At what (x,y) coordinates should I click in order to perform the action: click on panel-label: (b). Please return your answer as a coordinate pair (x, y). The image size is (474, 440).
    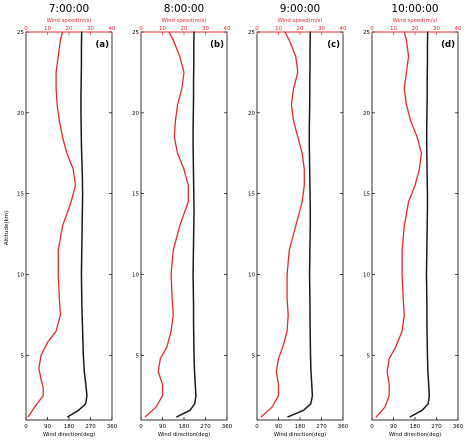
    Looking at the image, I should click on (217, 45).